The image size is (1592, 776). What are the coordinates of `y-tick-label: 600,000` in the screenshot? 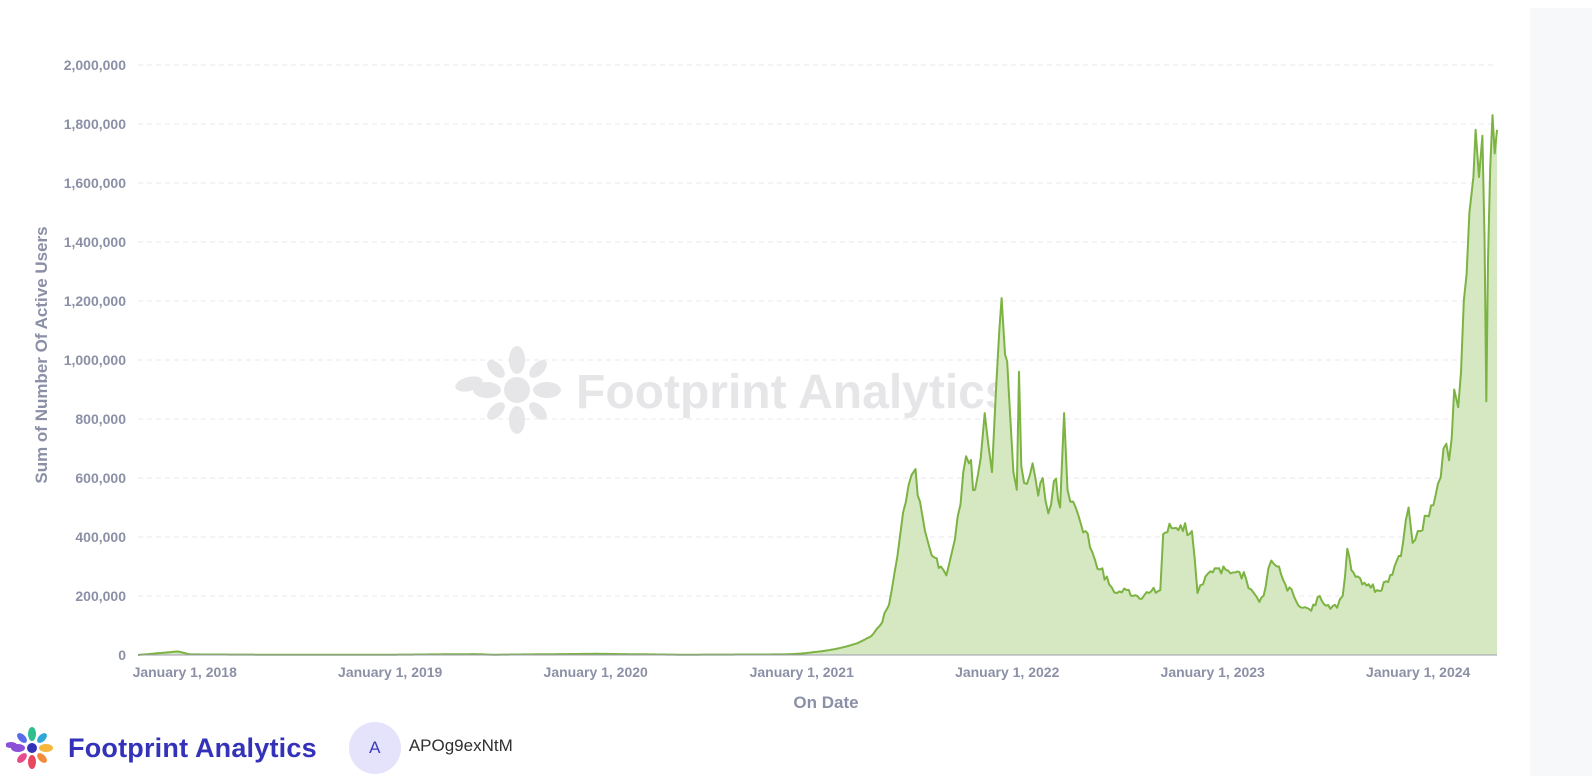 It's located at (100, 478).